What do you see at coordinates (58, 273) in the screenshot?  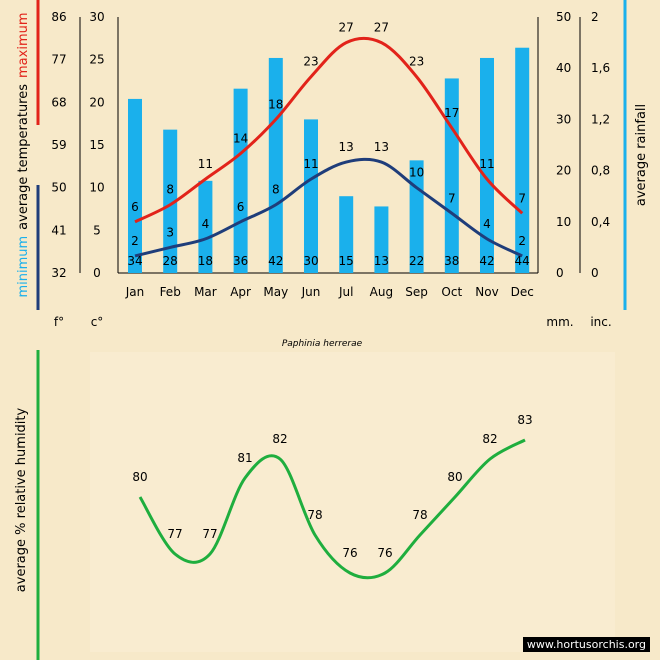 I see `fahrenheit-tick: 32` at bounding box center [58, 273].